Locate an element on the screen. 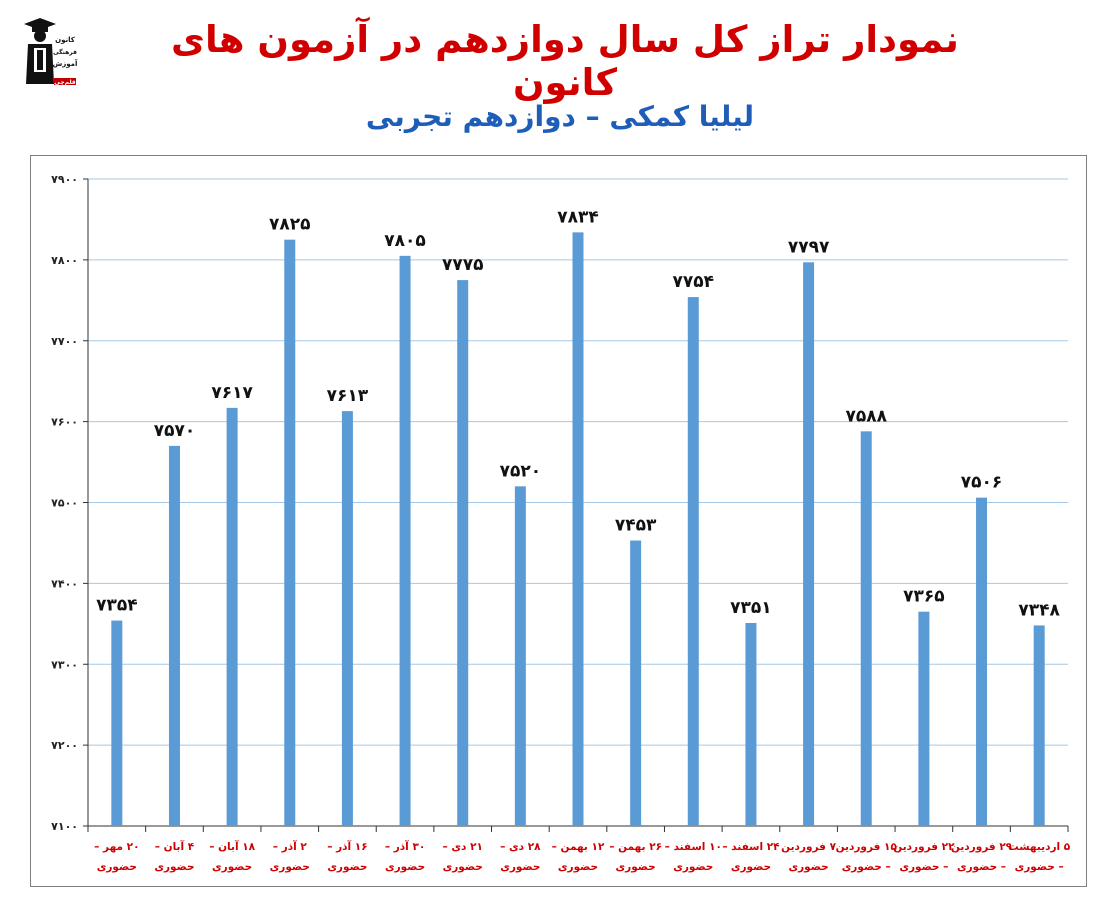  data-label: ۷۷۷۵ is located at coordinates (463, 265).